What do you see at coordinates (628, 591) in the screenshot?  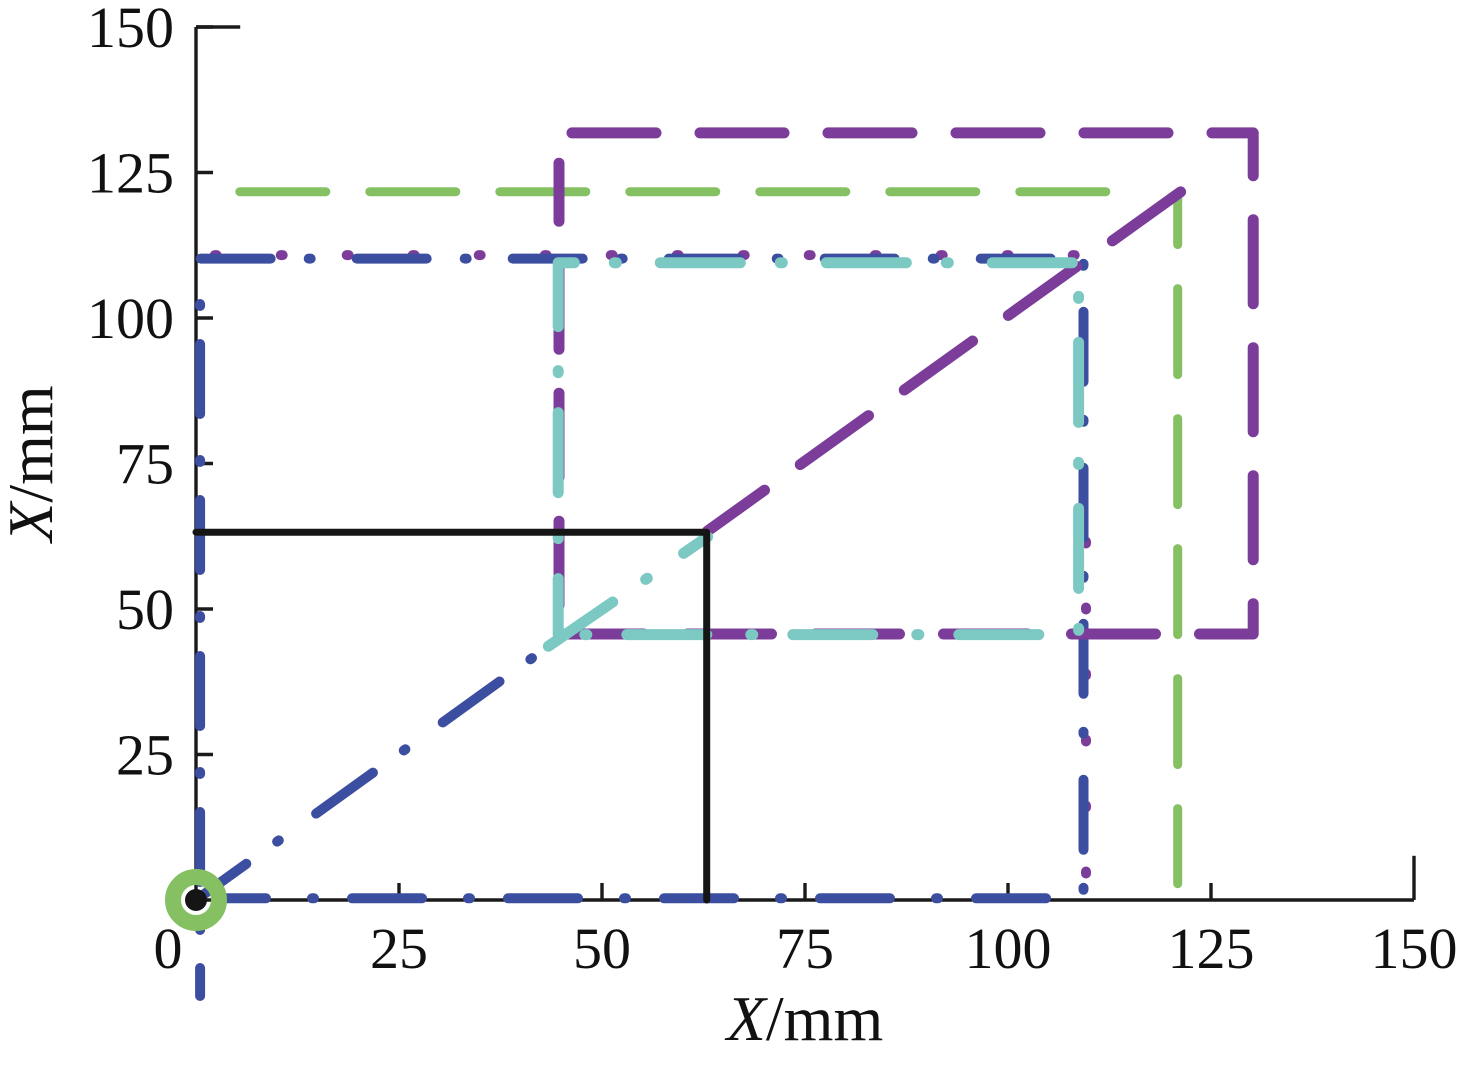 I see `series-cyan-diagonal` at bounding box center [628, 591].